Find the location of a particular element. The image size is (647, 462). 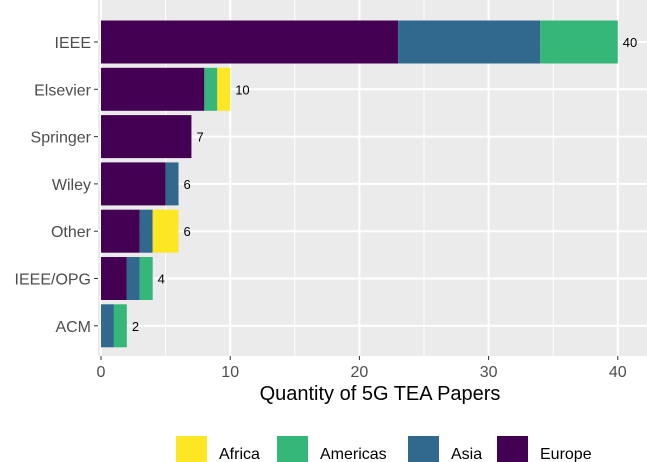

x-tick-label: 20 is located at coordinates (360, 372).